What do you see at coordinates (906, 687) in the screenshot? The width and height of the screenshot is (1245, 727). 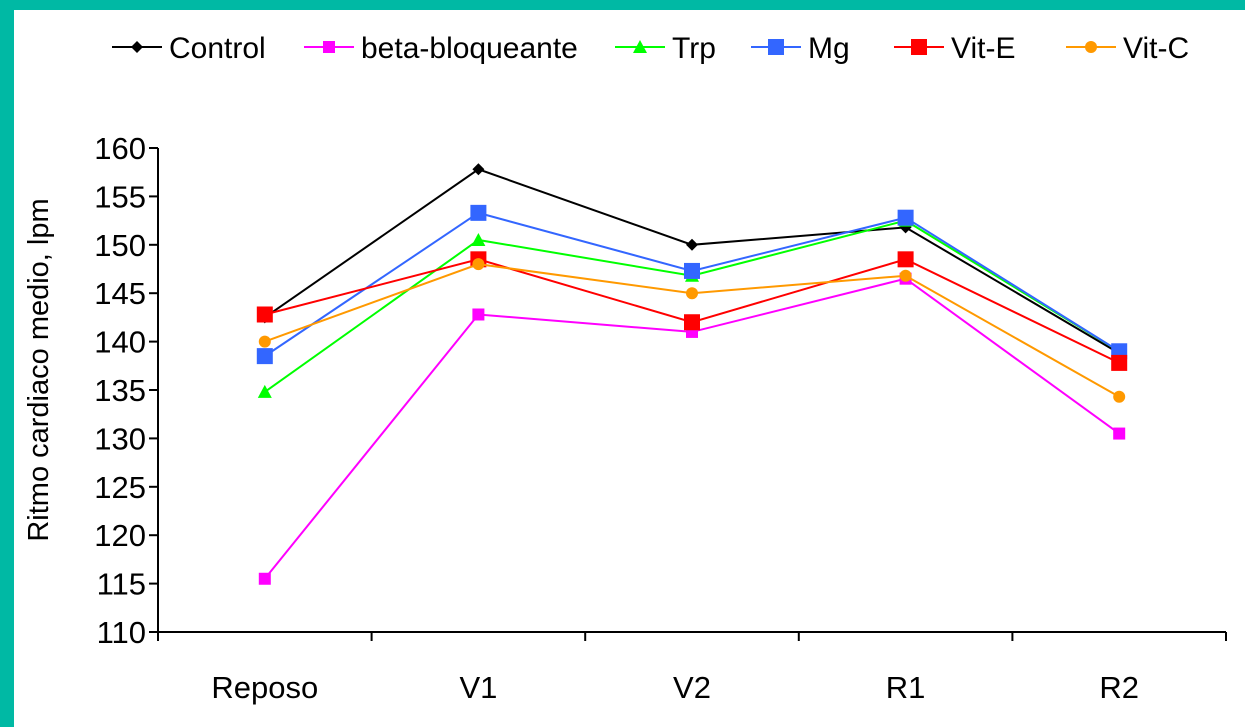 I see `x-tick-label: R1` at bounding box center [906, 687].